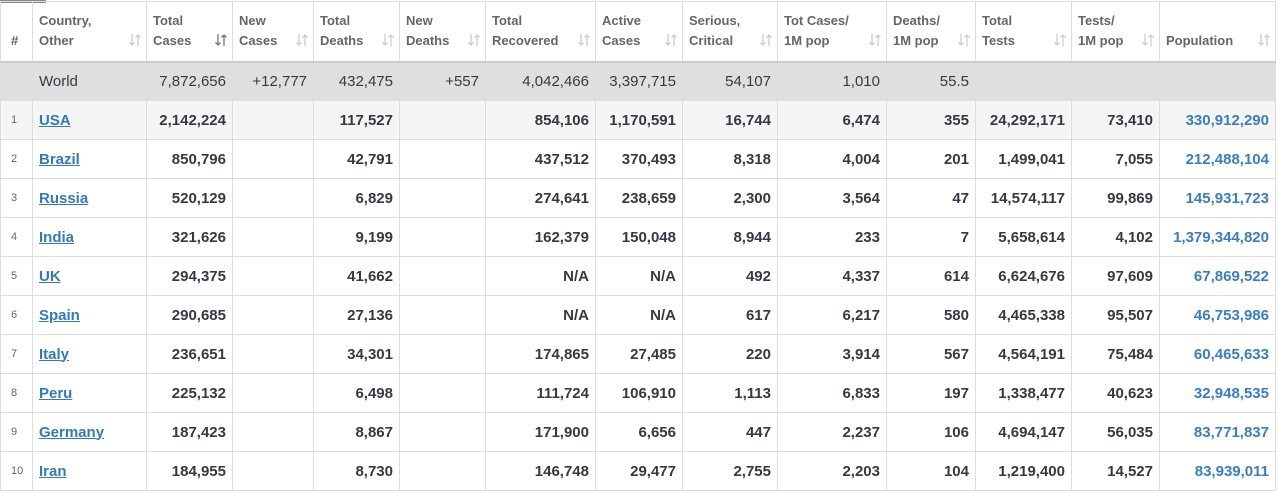  I want to click on cell: +557, so click(442, 80).